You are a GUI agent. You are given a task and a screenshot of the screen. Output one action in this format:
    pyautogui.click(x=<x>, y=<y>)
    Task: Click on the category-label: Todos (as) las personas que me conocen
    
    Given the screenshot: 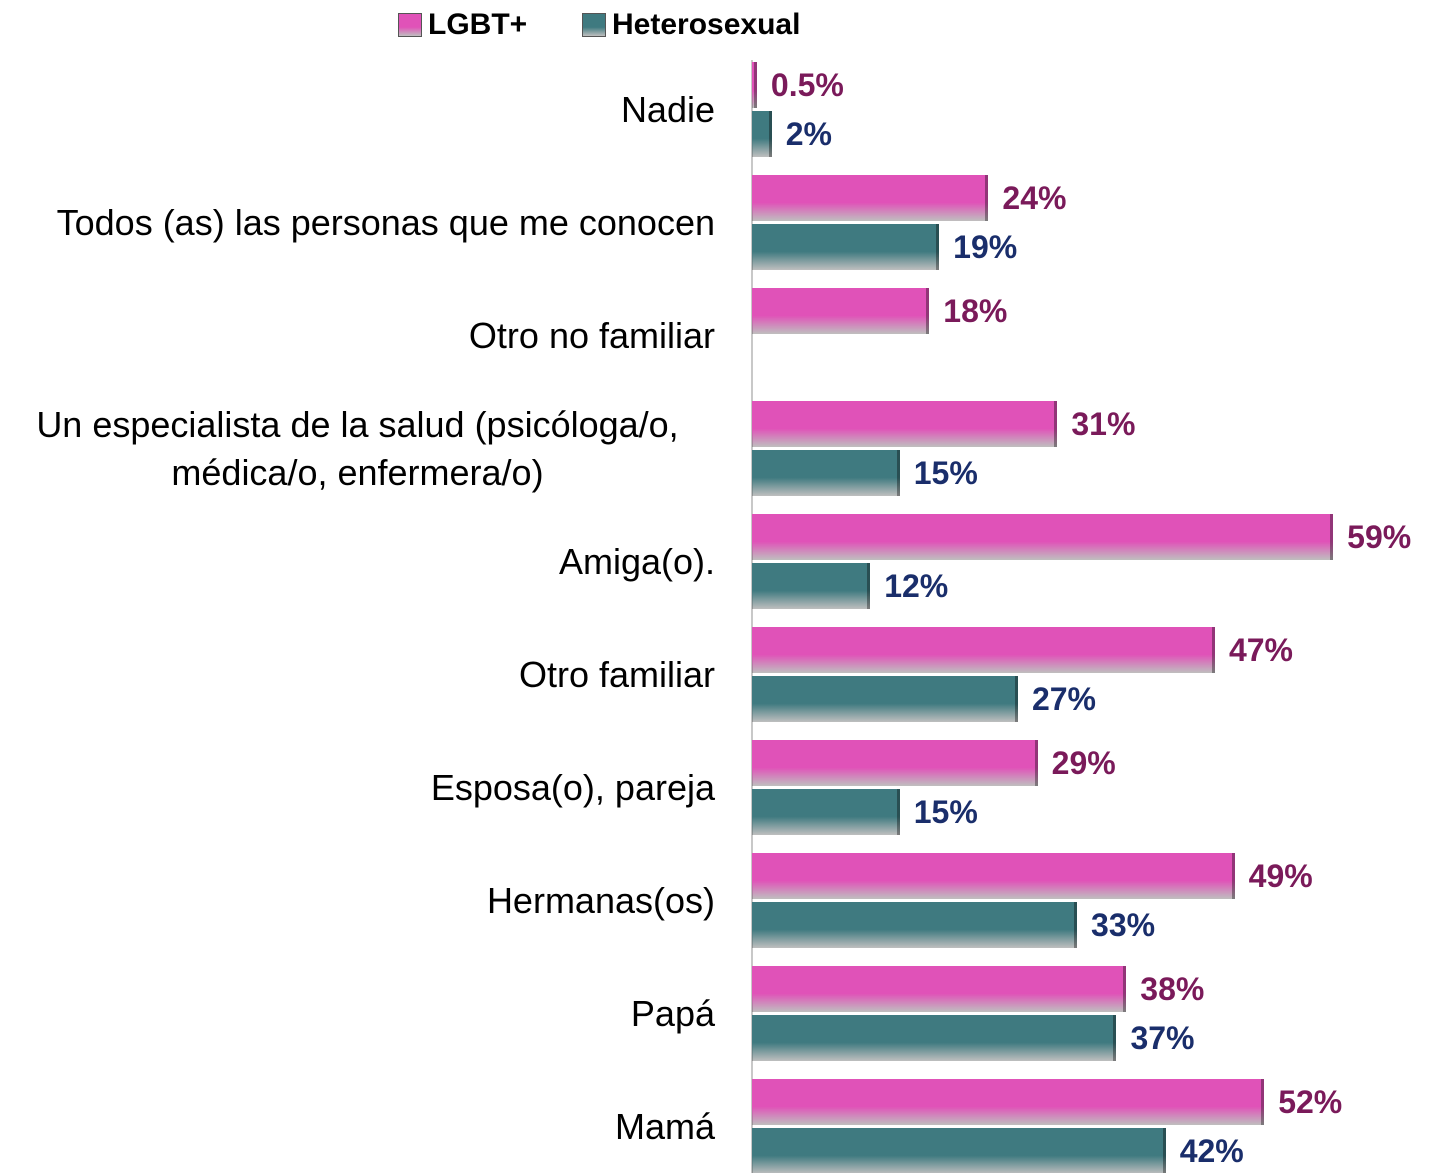 What is the action you would take?
    pyautogui.click(x=357, y=223)
    